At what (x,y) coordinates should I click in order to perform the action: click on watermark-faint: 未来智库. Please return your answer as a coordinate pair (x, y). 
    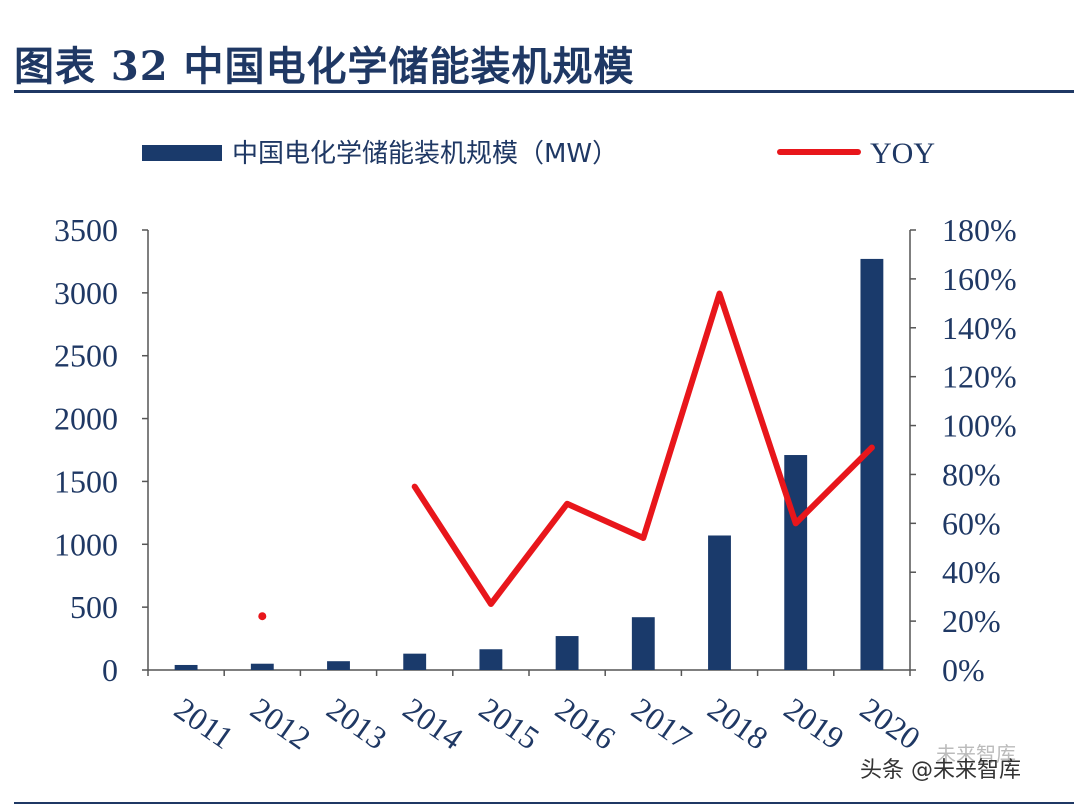
    Looking at the image, I should click on (976, 754).